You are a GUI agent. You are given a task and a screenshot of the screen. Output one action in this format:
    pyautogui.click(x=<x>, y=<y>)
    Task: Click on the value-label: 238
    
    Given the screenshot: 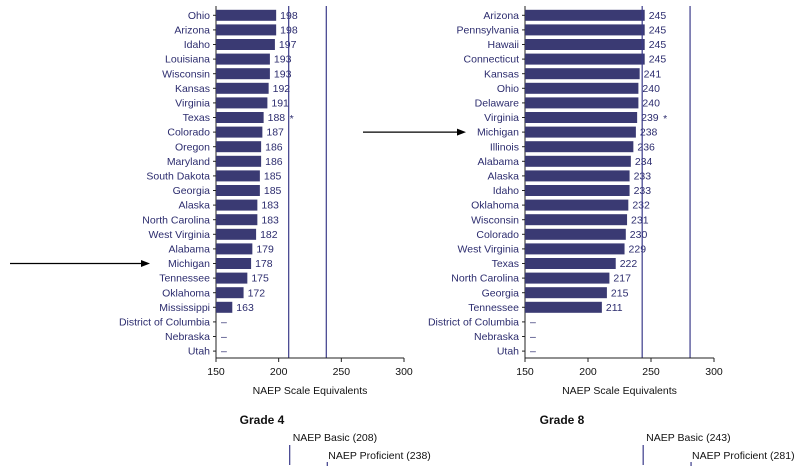 What is the action you would take?
    pyautogui.click(x=649, y=133)
    